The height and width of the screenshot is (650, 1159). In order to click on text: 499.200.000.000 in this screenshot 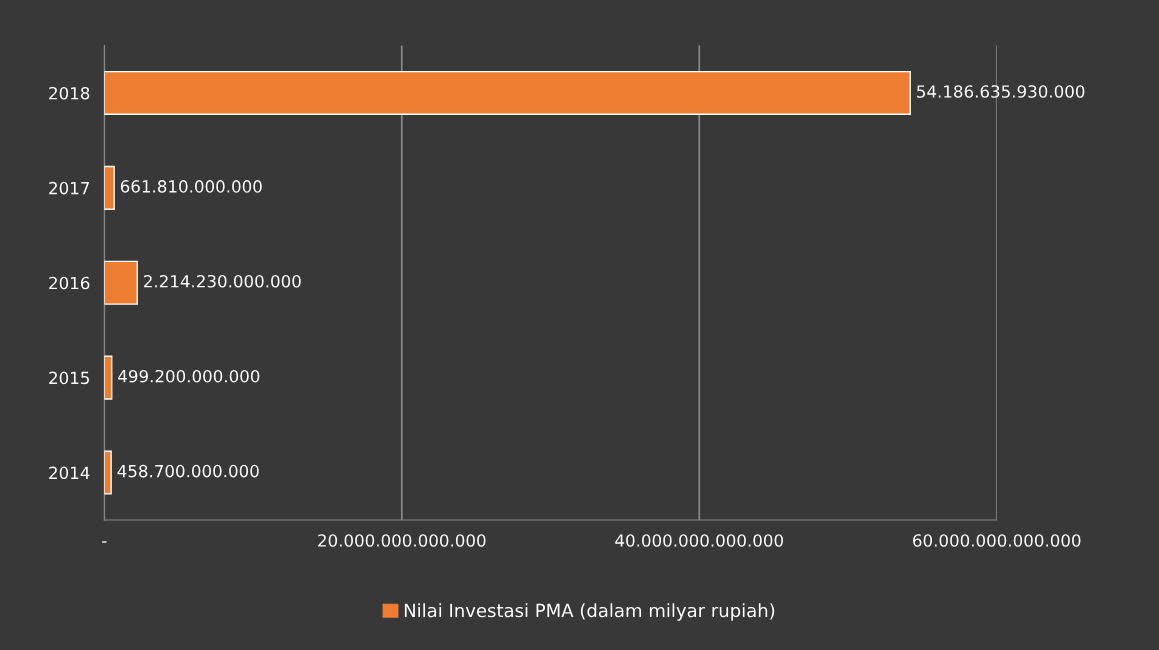, I will do `click(189, 376)`.